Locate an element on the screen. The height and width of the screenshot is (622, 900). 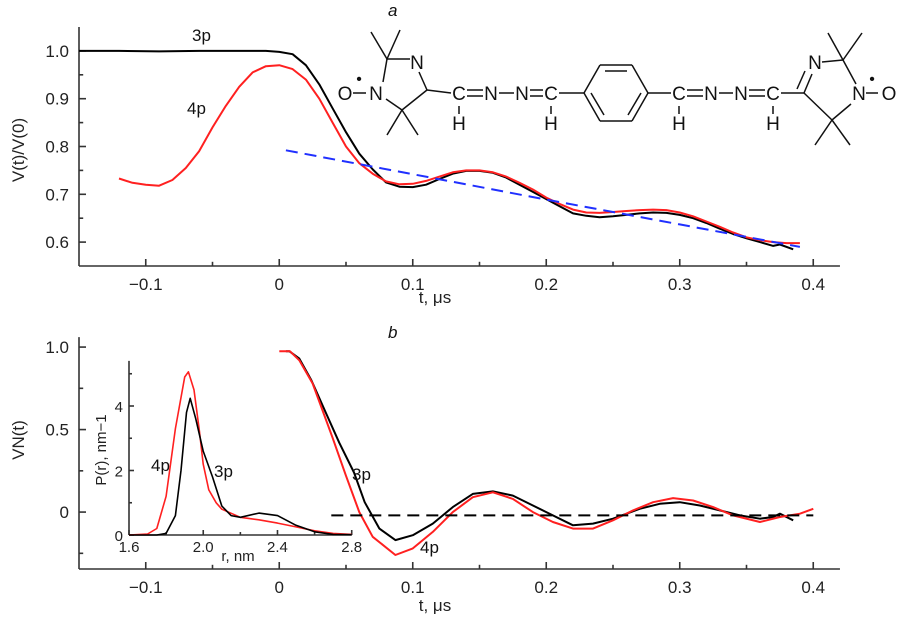
y-tick-label: 0.8 is located at coordinates (57, 147).